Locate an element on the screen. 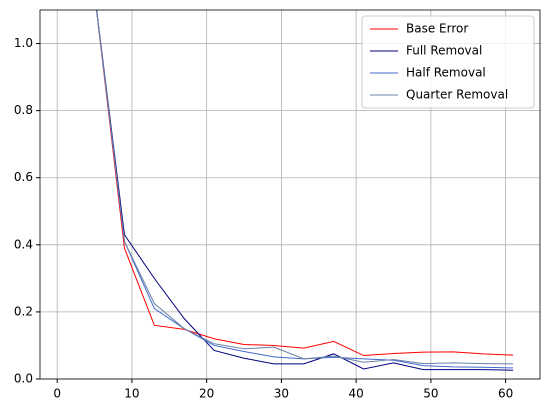 The image size is (547, 417). x-tick-label: 40 is located at coordinates (356, 394).